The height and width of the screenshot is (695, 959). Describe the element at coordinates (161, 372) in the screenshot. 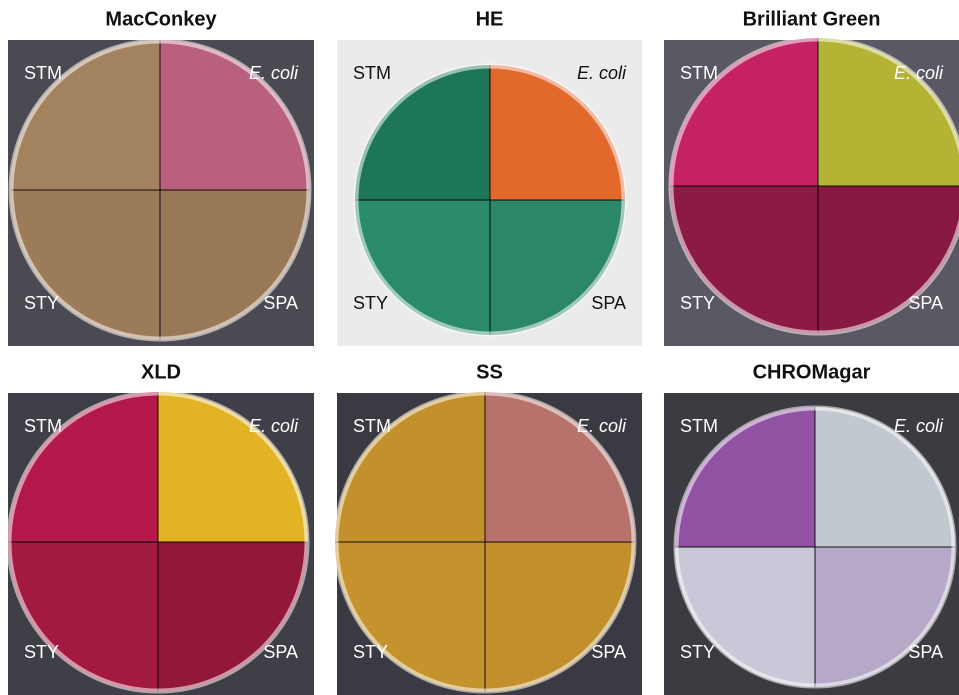

I see `panel-title: XLD` at that location.